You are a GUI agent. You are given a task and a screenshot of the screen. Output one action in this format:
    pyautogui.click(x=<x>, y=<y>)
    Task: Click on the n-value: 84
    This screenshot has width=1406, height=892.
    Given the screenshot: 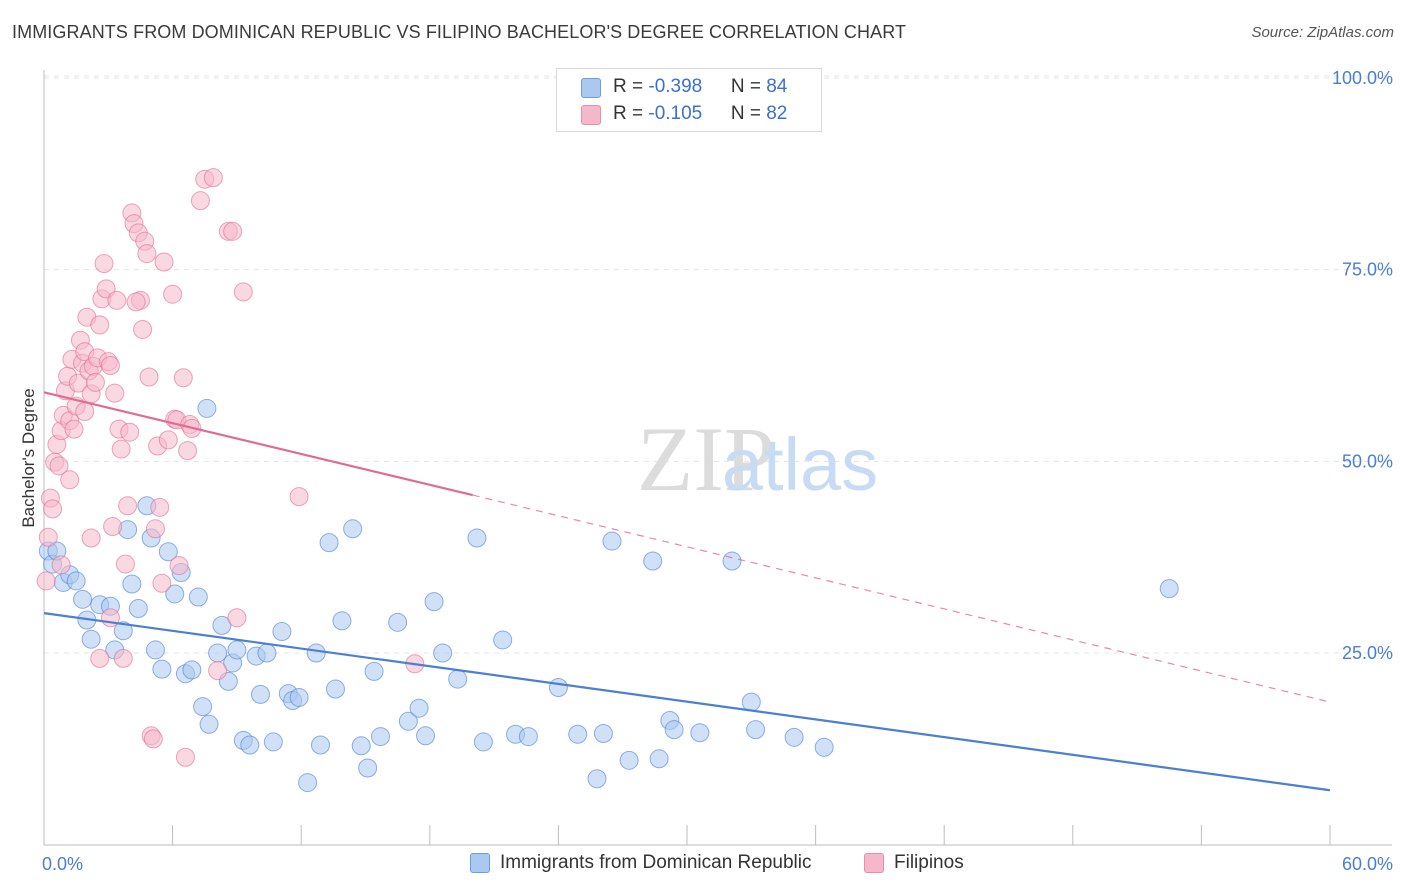 What is the action you would take?
    pyautogui.click(x=777, y=86)
    